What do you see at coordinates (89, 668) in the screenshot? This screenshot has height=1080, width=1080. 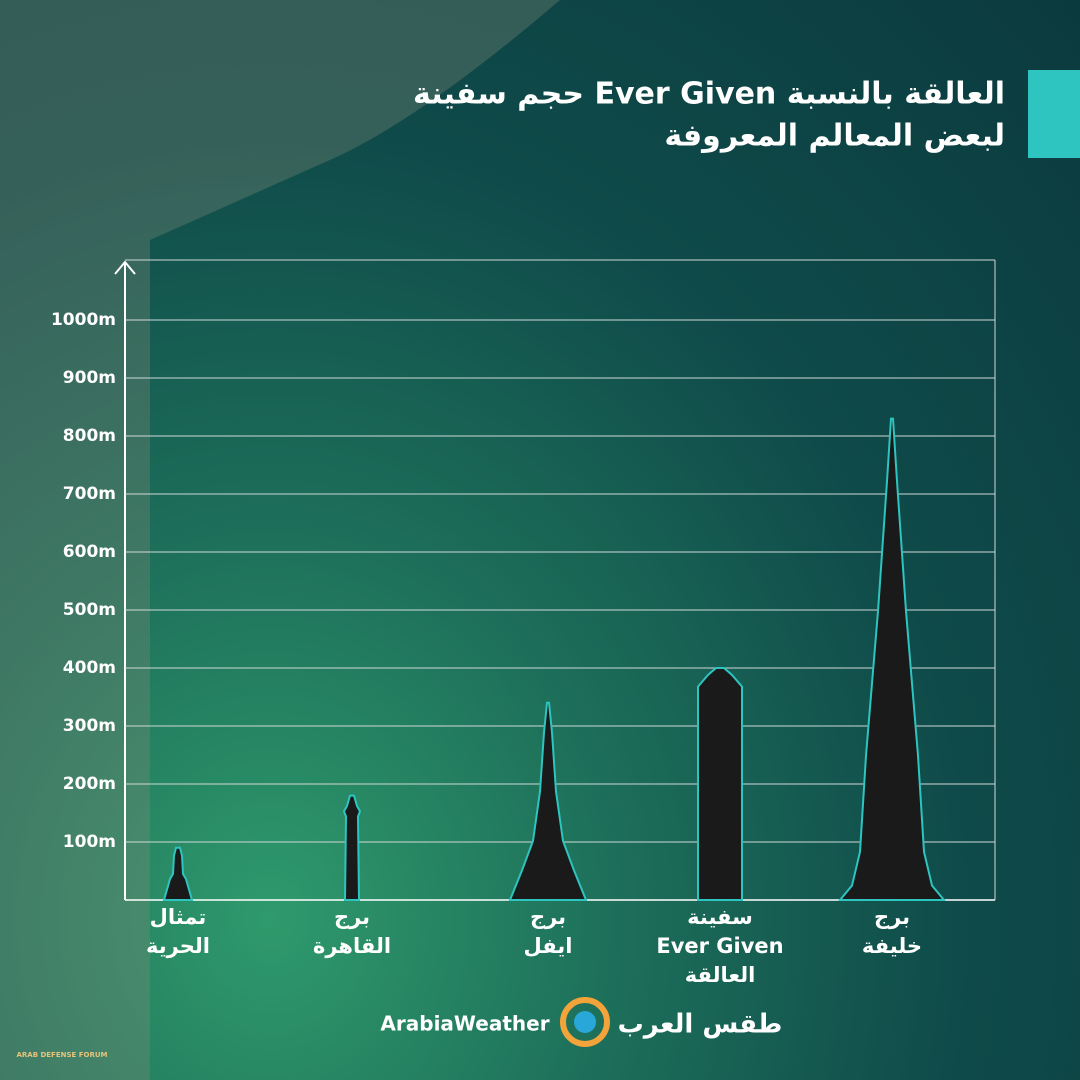 I see `y-tick-label: 400m` at bounding box center [89, 668].